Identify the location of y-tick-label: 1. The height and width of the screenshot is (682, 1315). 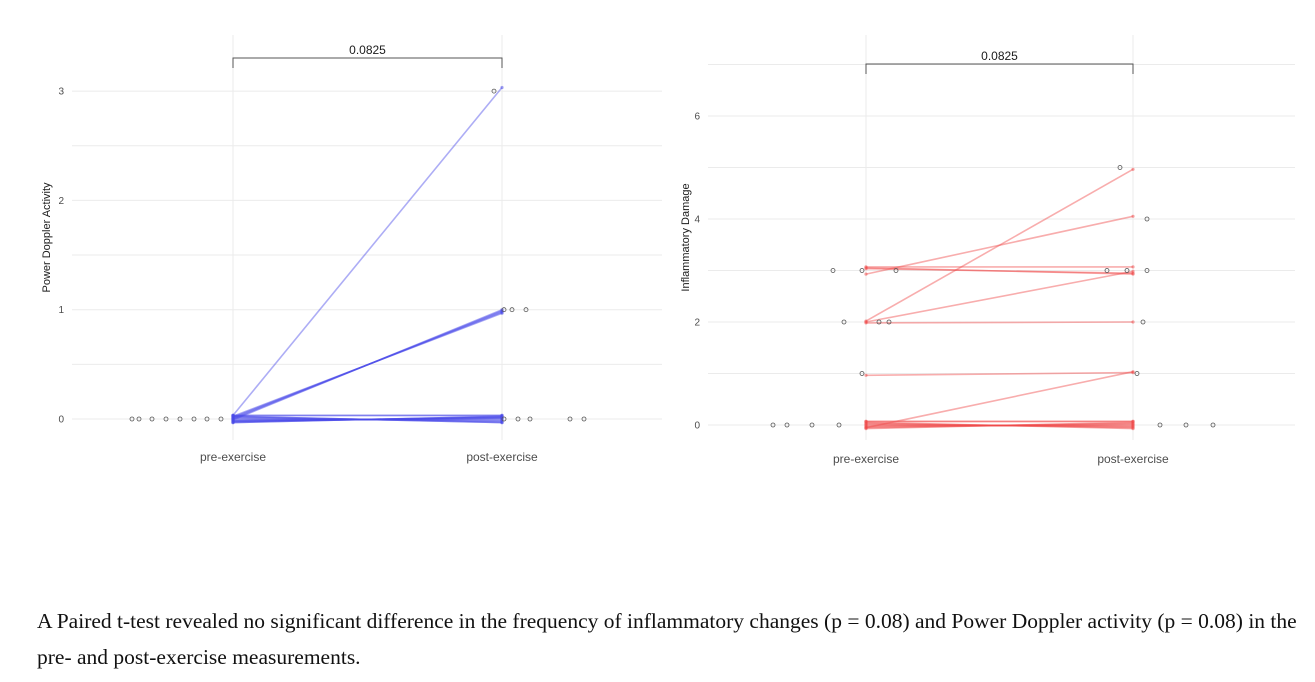
(61, 310).